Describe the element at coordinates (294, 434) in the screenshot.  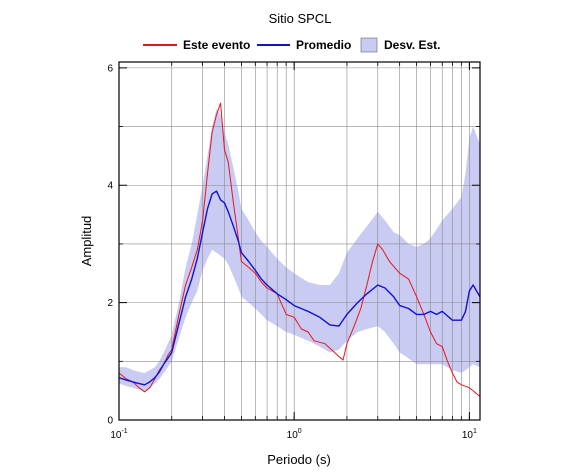
I see `x-tick-label: 10⁰` at that location.